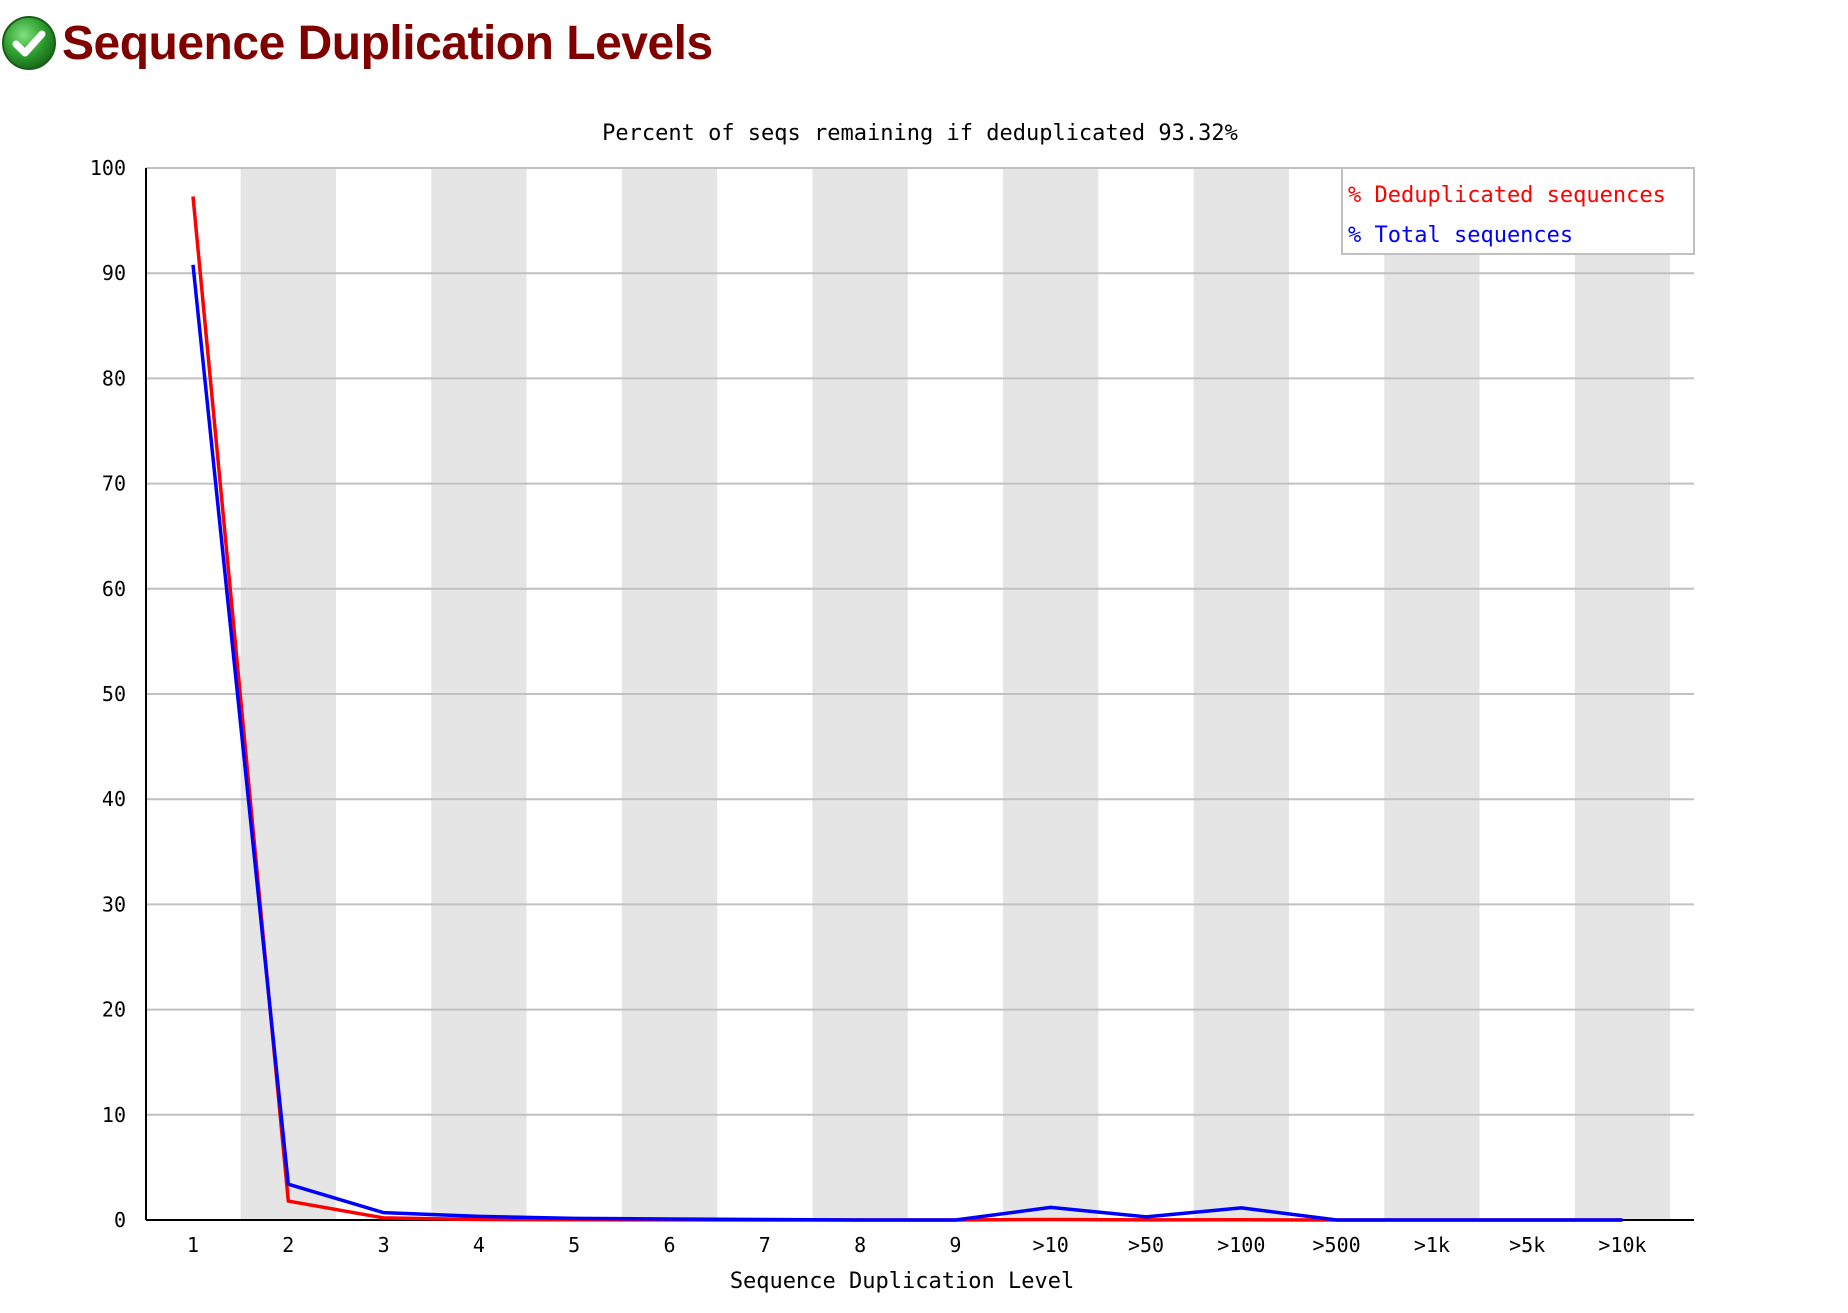 Image resolution: width=1848 pixels, height=1313 pixels. I want to click on legend-entry: % Total sequences, so click(1460, 235).